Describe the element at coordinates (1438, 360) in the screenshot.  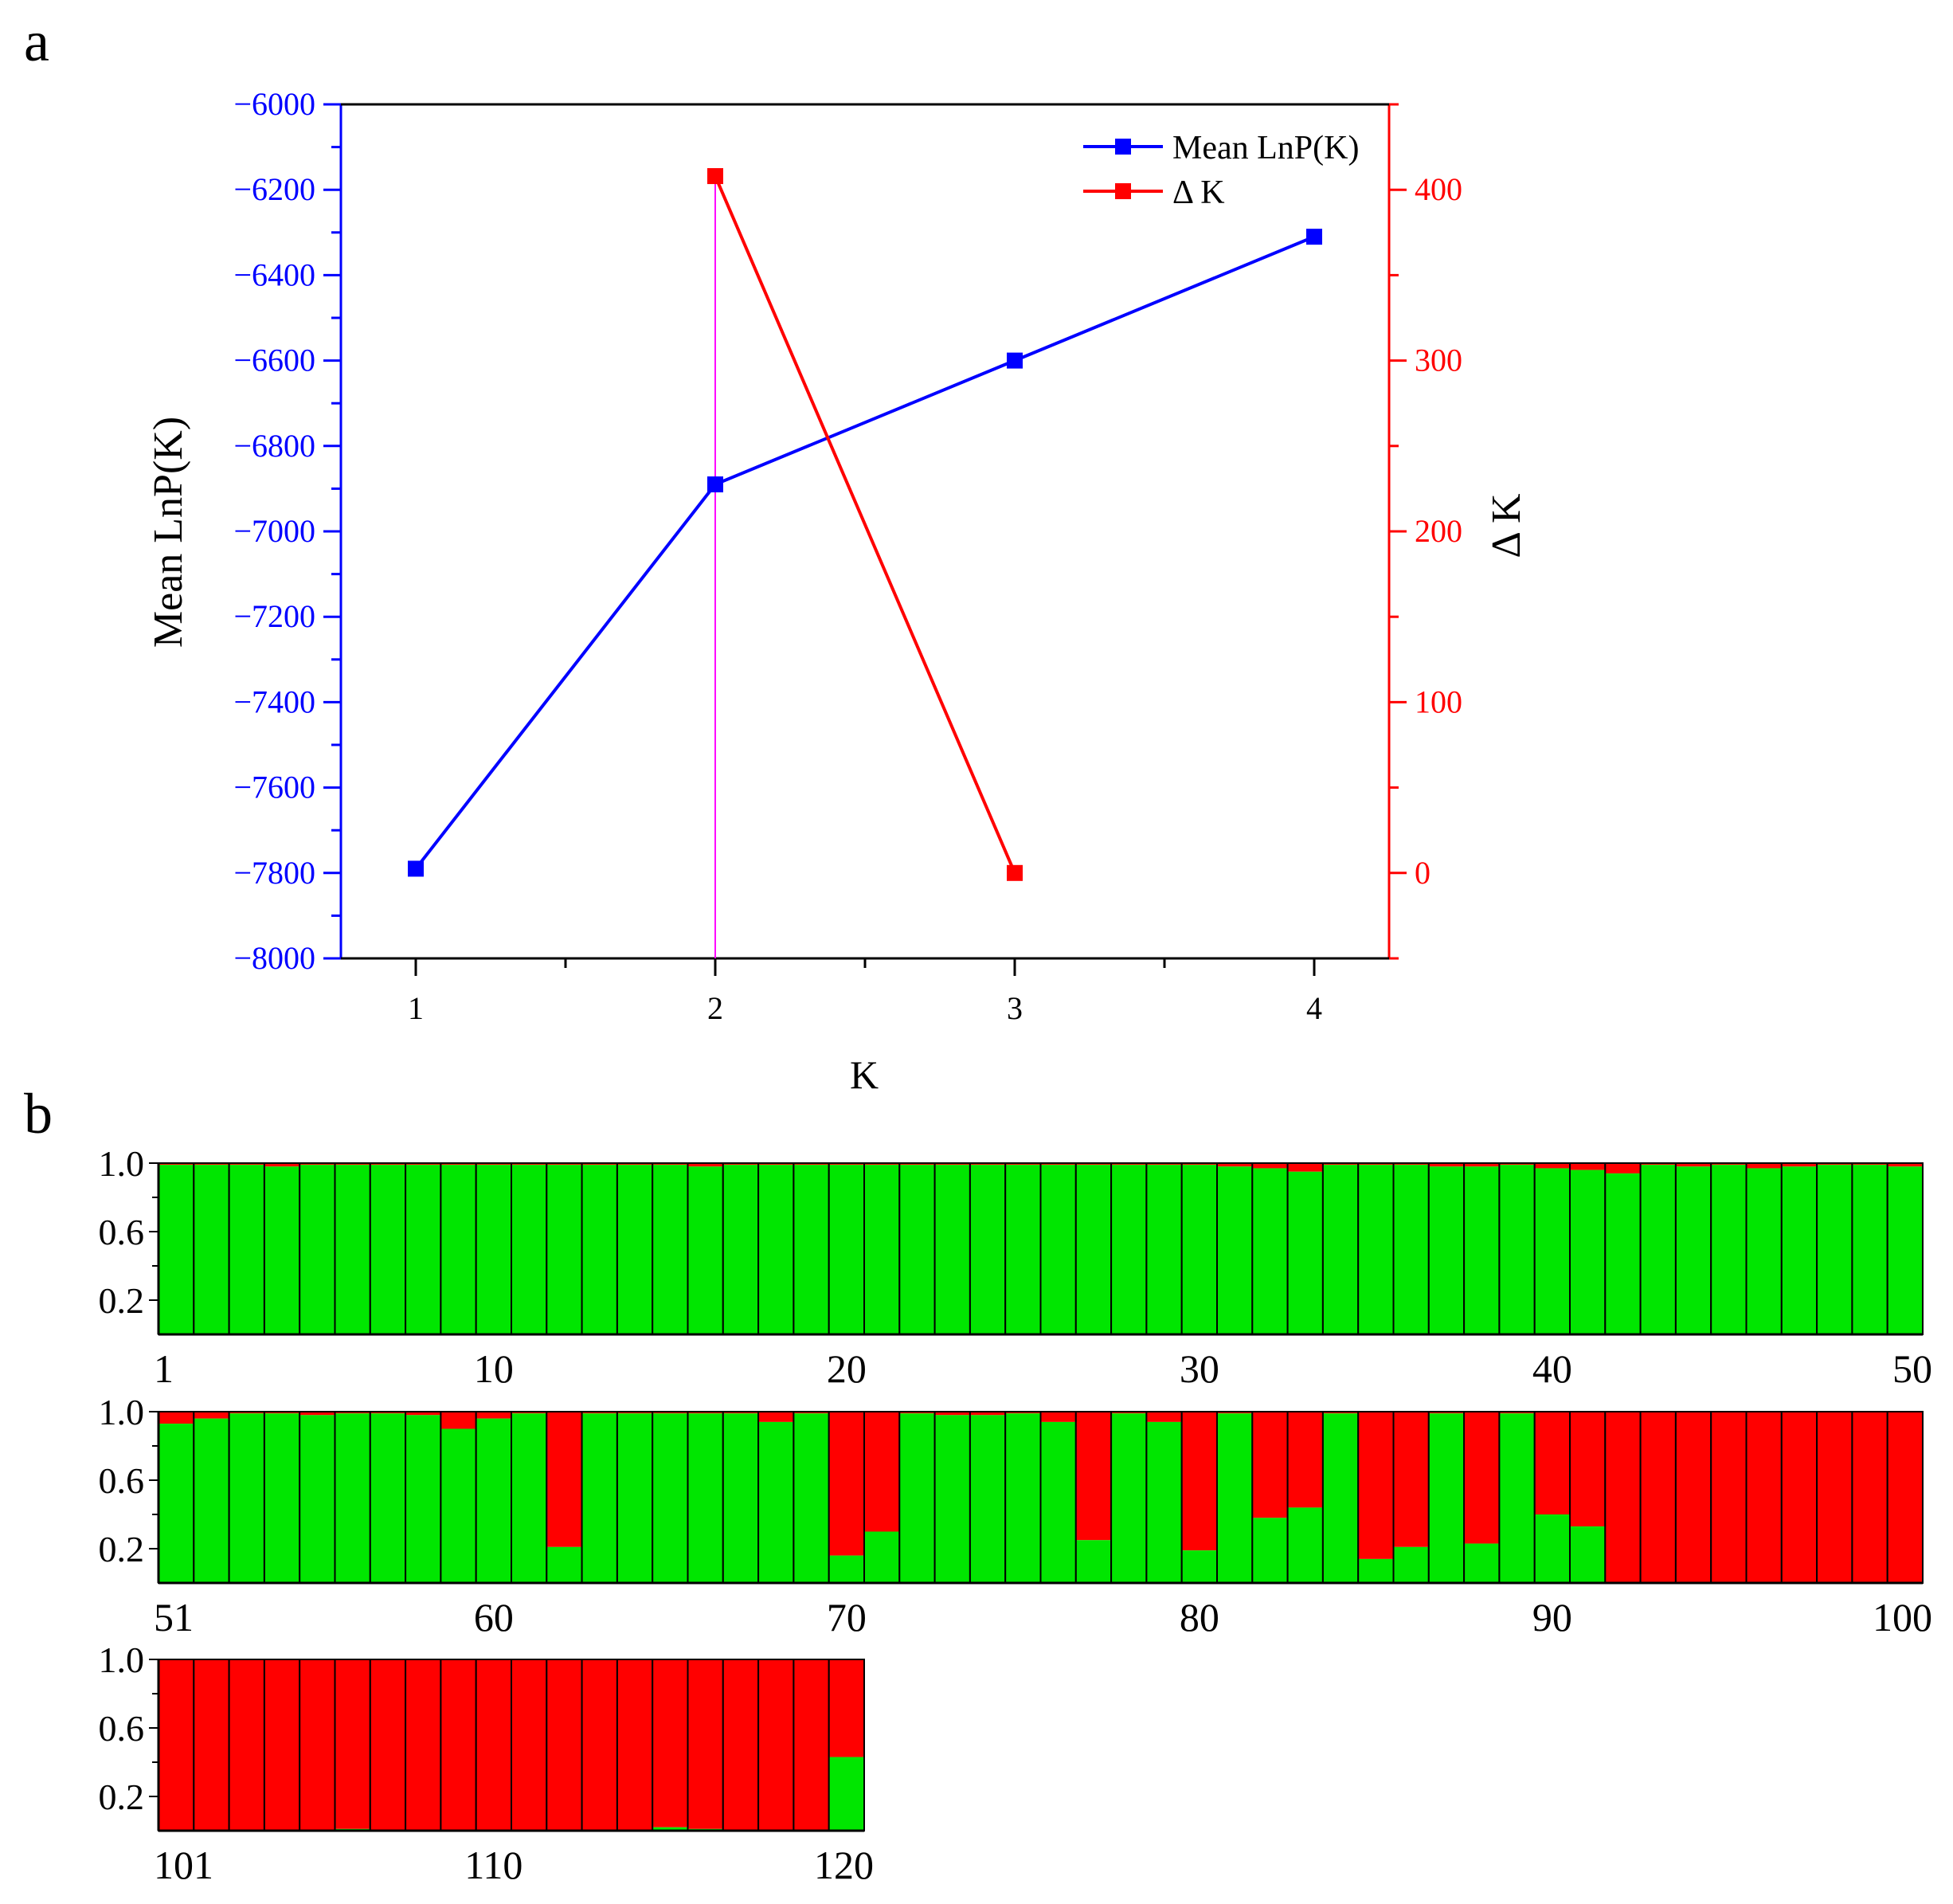
I see `right-tick-label: 300` at that location.